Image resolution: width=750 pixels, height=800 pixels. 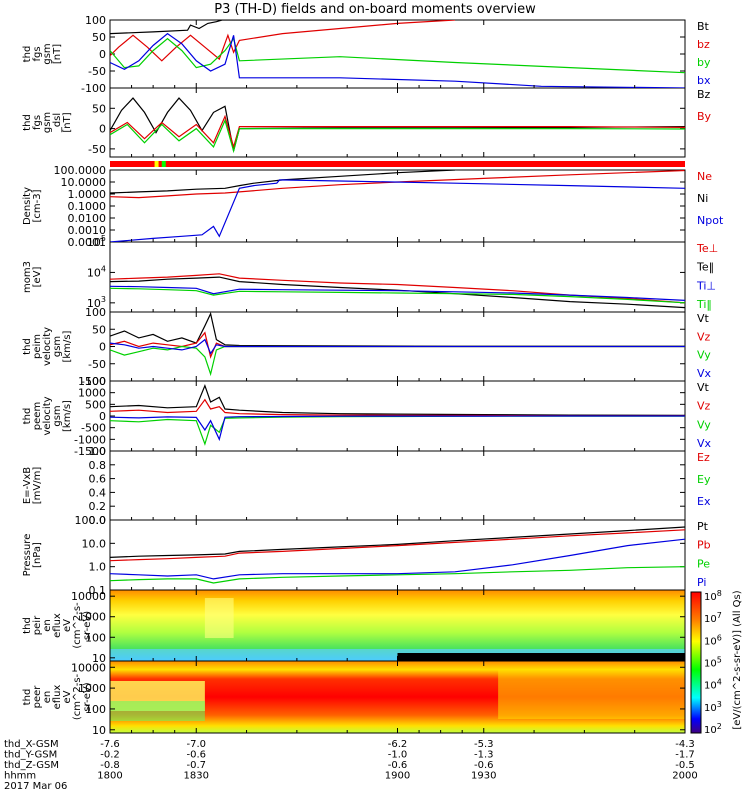 I want to click on y-axis-label: [mV/m], so click(x=37, y=486).